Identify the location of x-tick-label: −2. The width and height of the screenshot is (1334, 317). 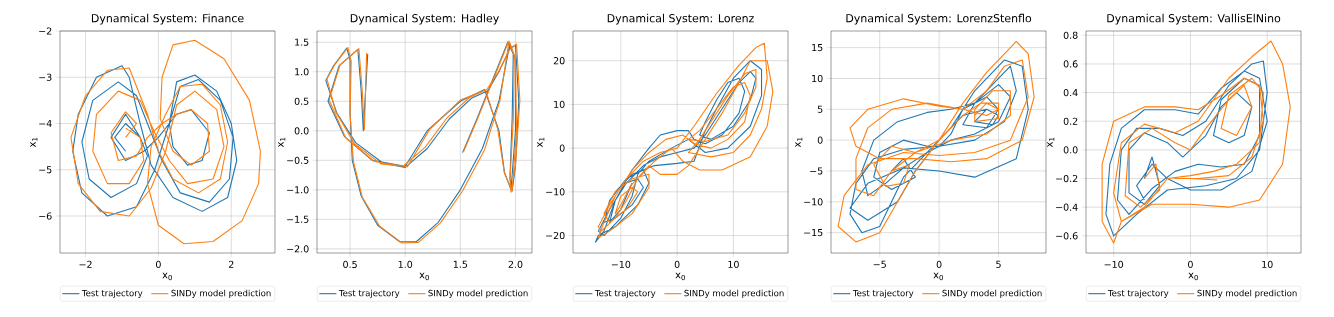
(85, 264).